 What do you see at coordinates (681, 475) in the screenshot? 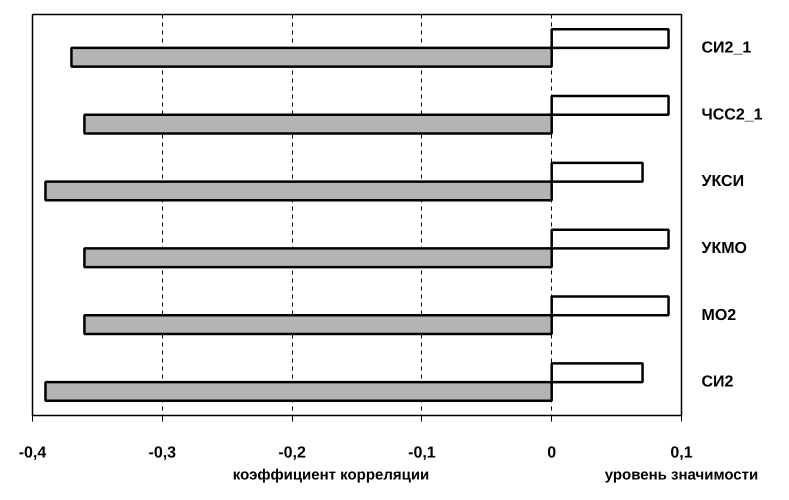
I see `text: уровень значимости` at bounding box center [681, 475].